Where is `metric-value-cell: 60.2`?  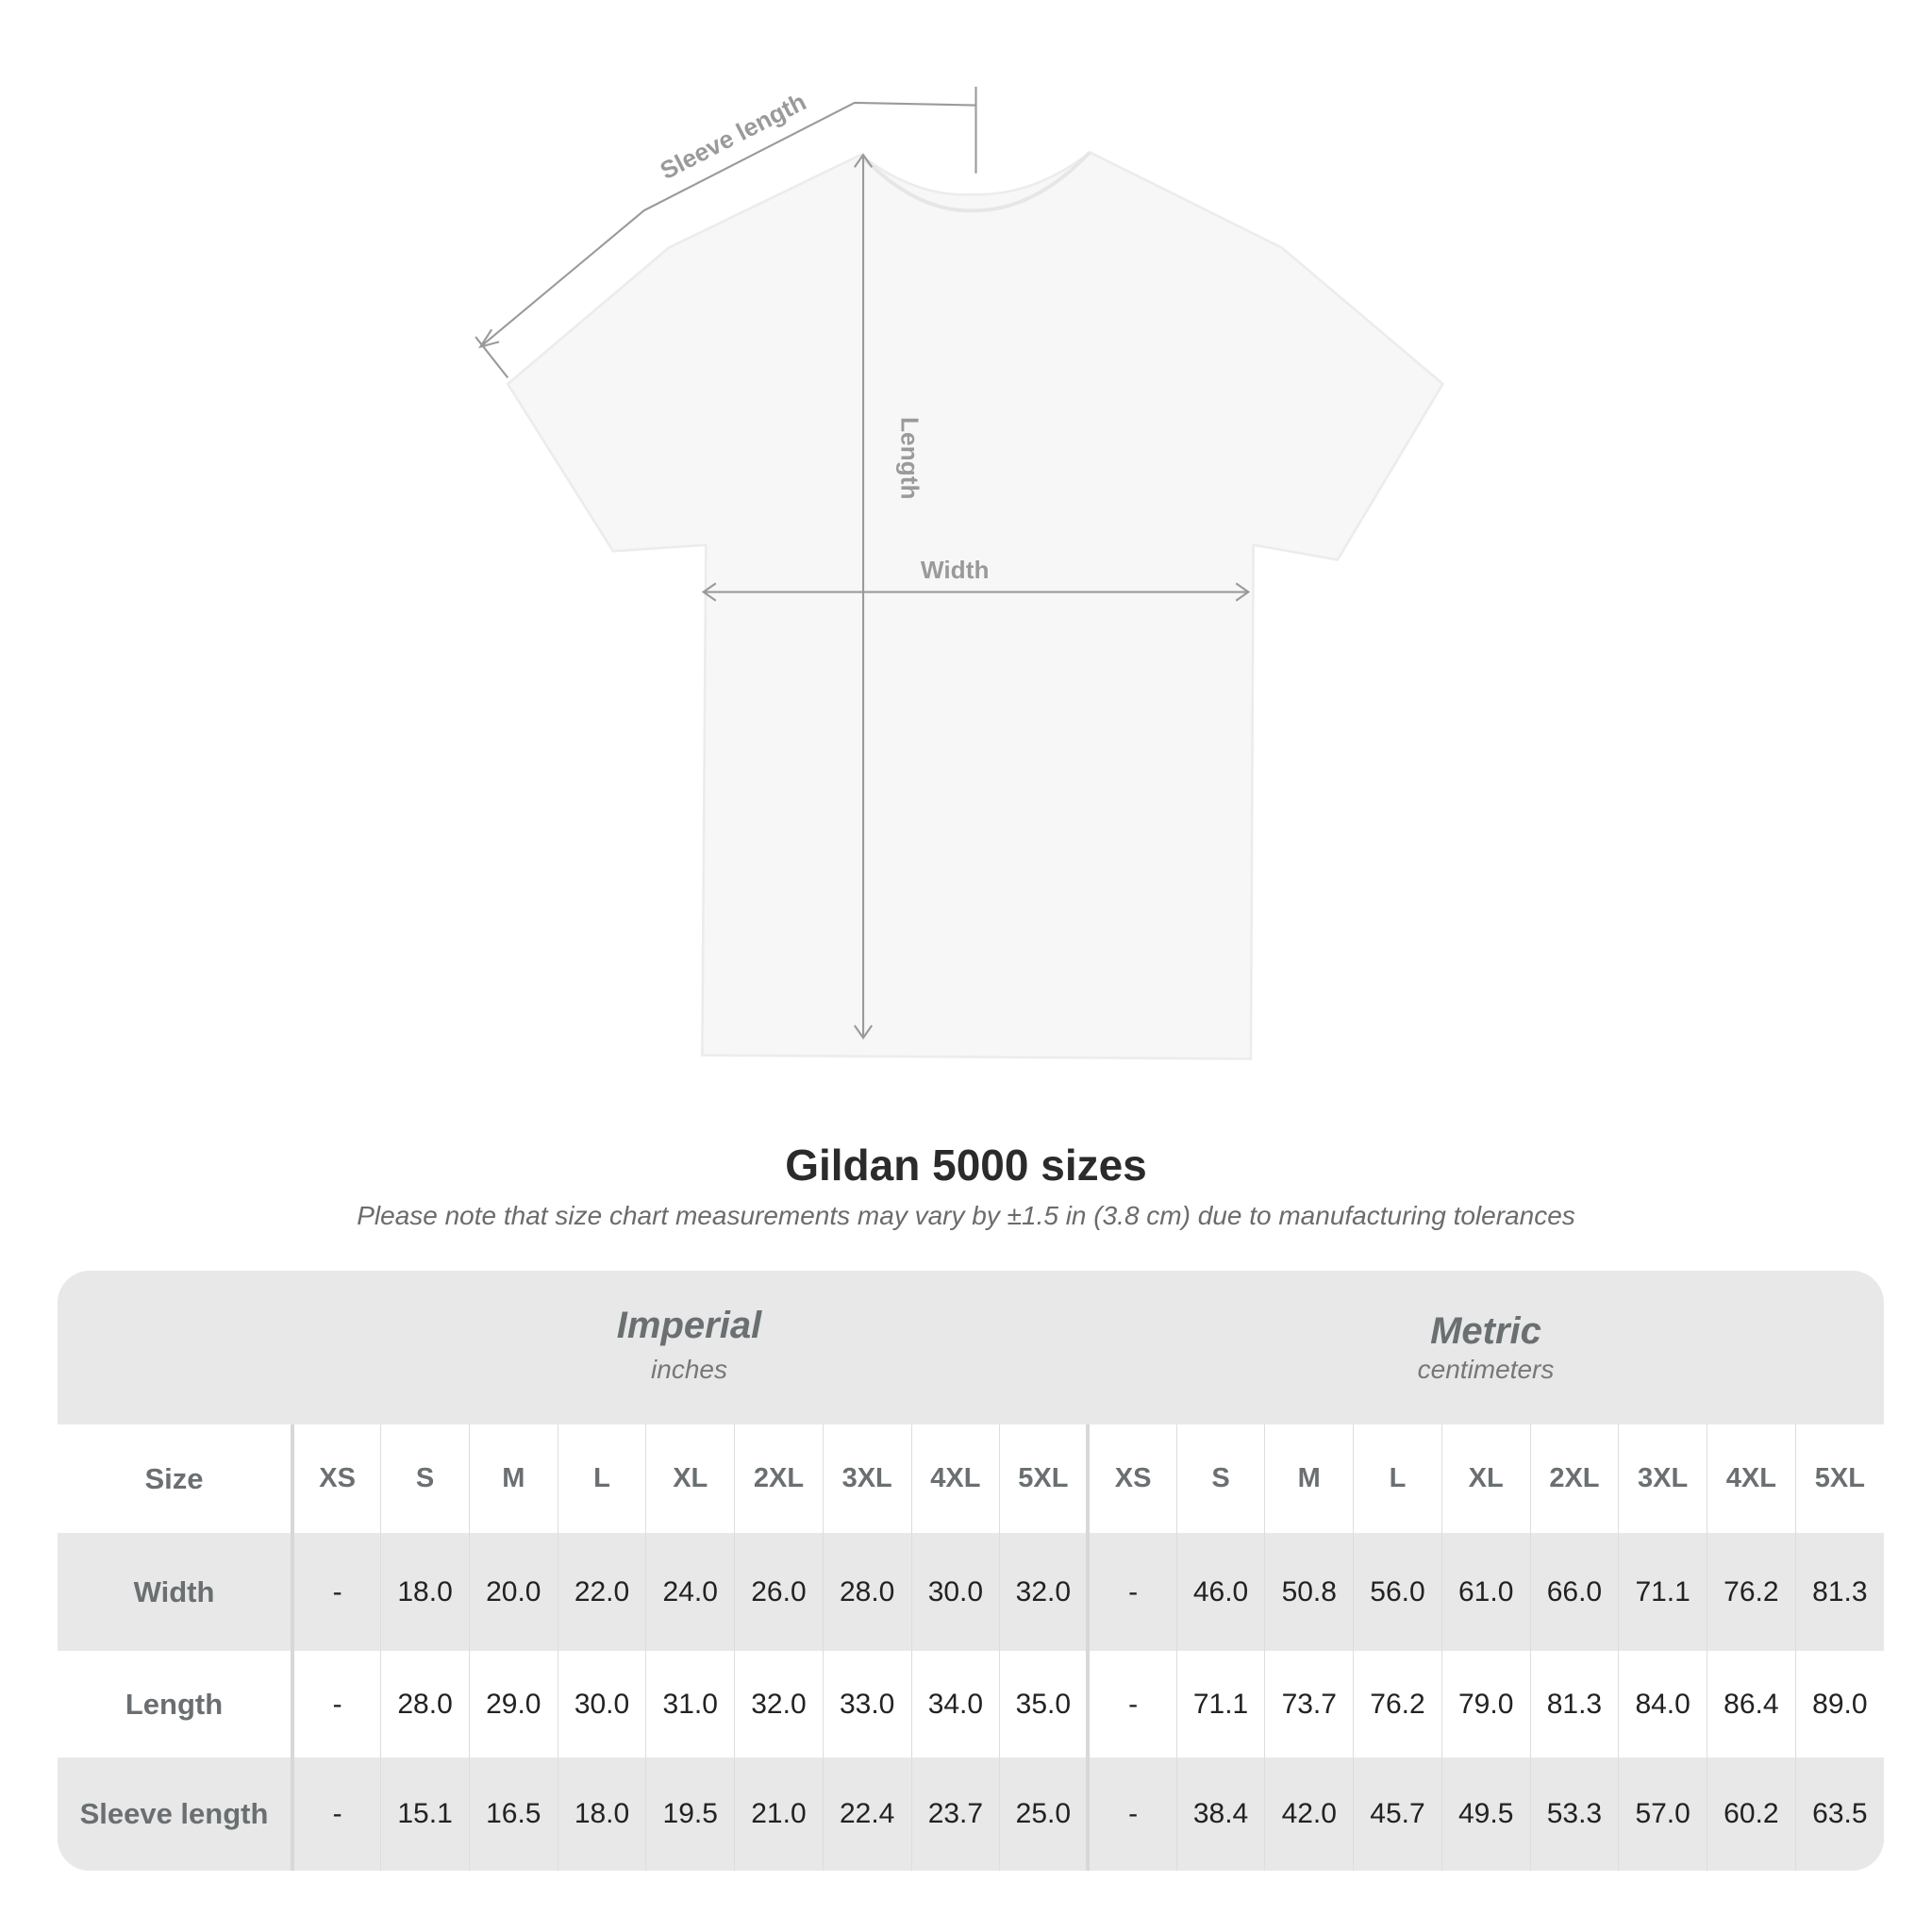 metric-value-cell: 60.2 is located at coordinates (1751, 1814).